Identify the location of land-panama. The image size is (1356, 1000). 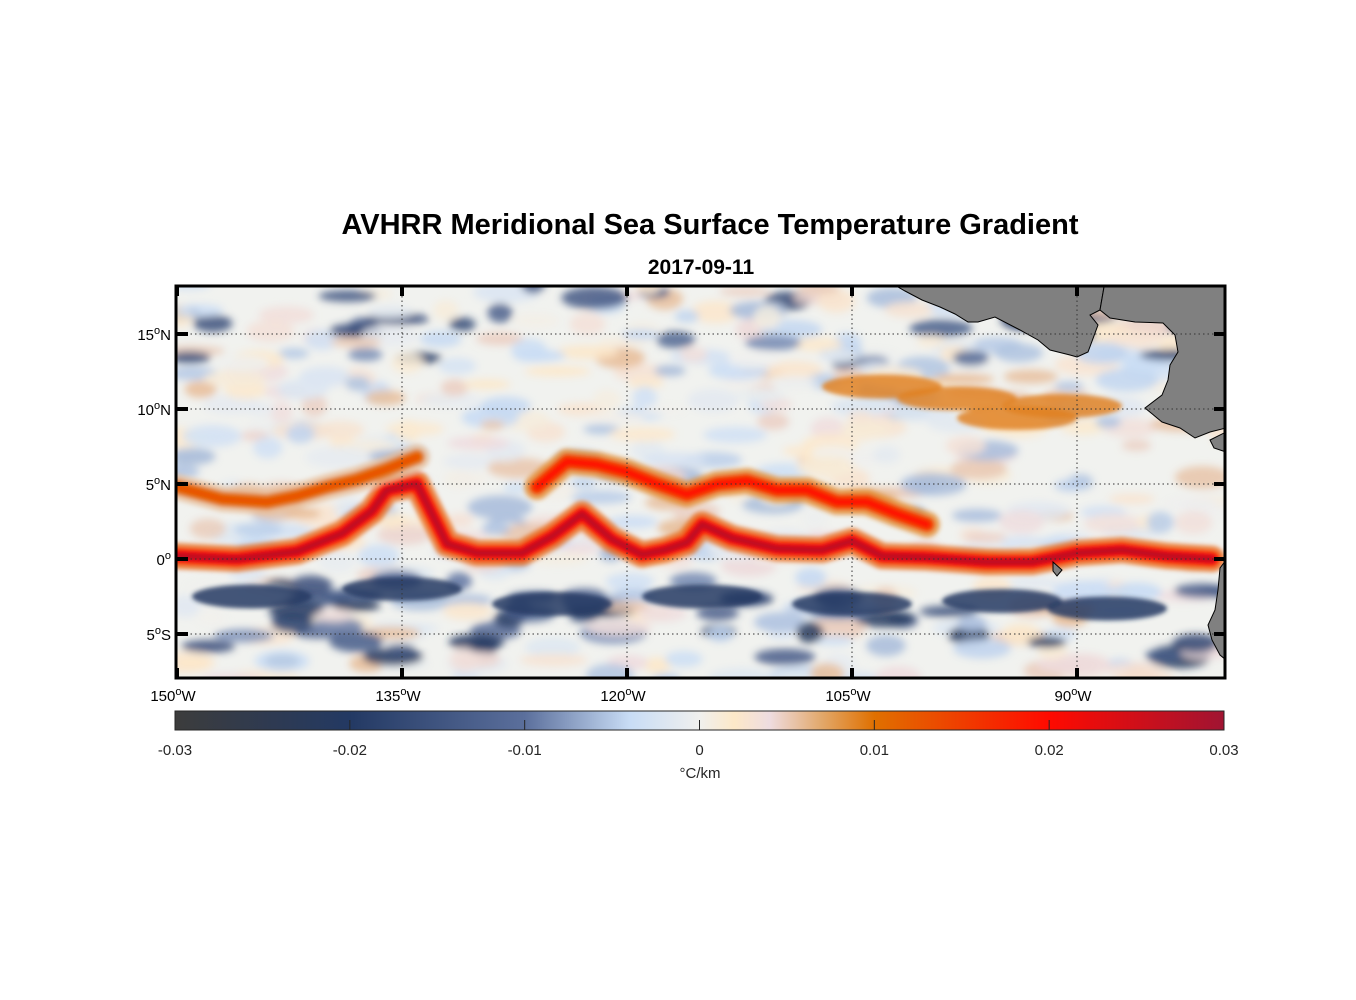
(1216, 442).